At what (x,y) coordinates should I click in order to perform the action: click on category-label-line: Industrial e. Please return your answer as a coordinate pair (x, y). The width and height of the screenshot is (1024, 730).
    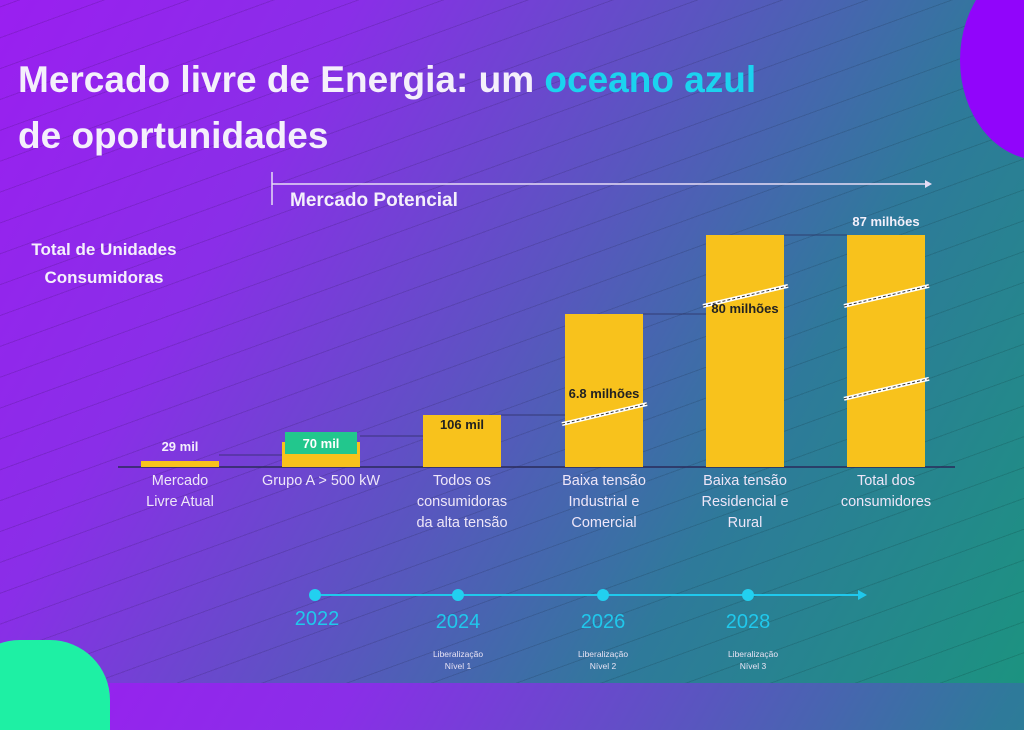
    Looking at the image, I should click on (604, 502).